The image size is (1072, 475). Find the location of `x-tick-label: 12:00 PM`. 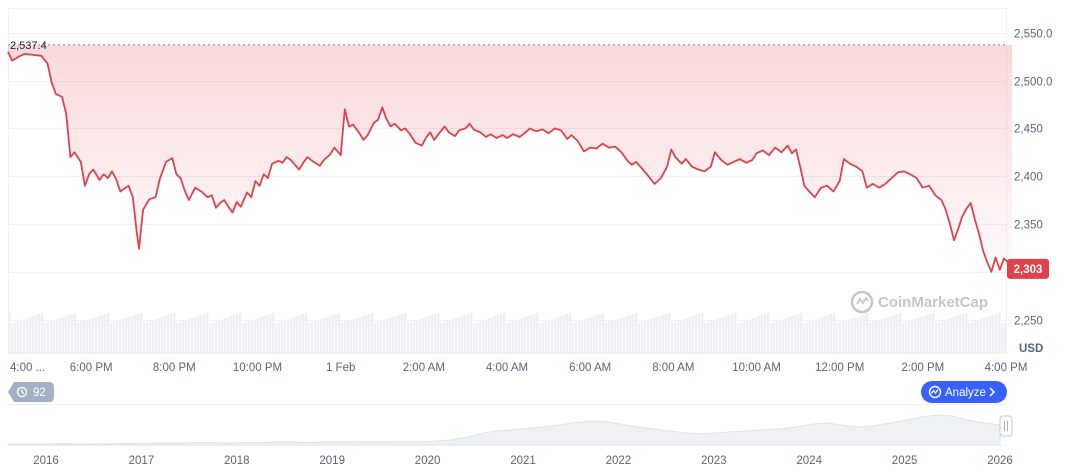

x-tick-label: 12:00 PM is located at coordinates (839, 368).